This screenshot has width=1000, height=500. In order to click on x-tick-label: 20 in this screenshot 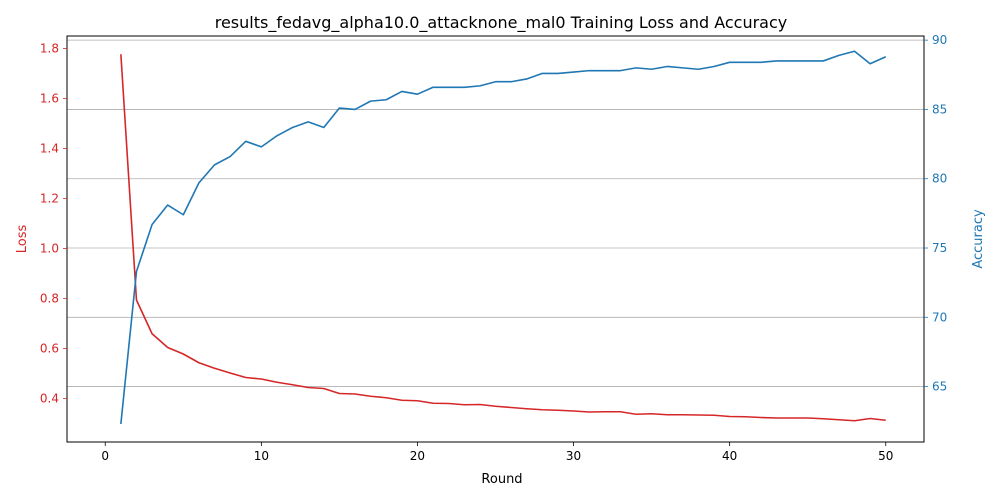, I will do `click(417, 456)`.